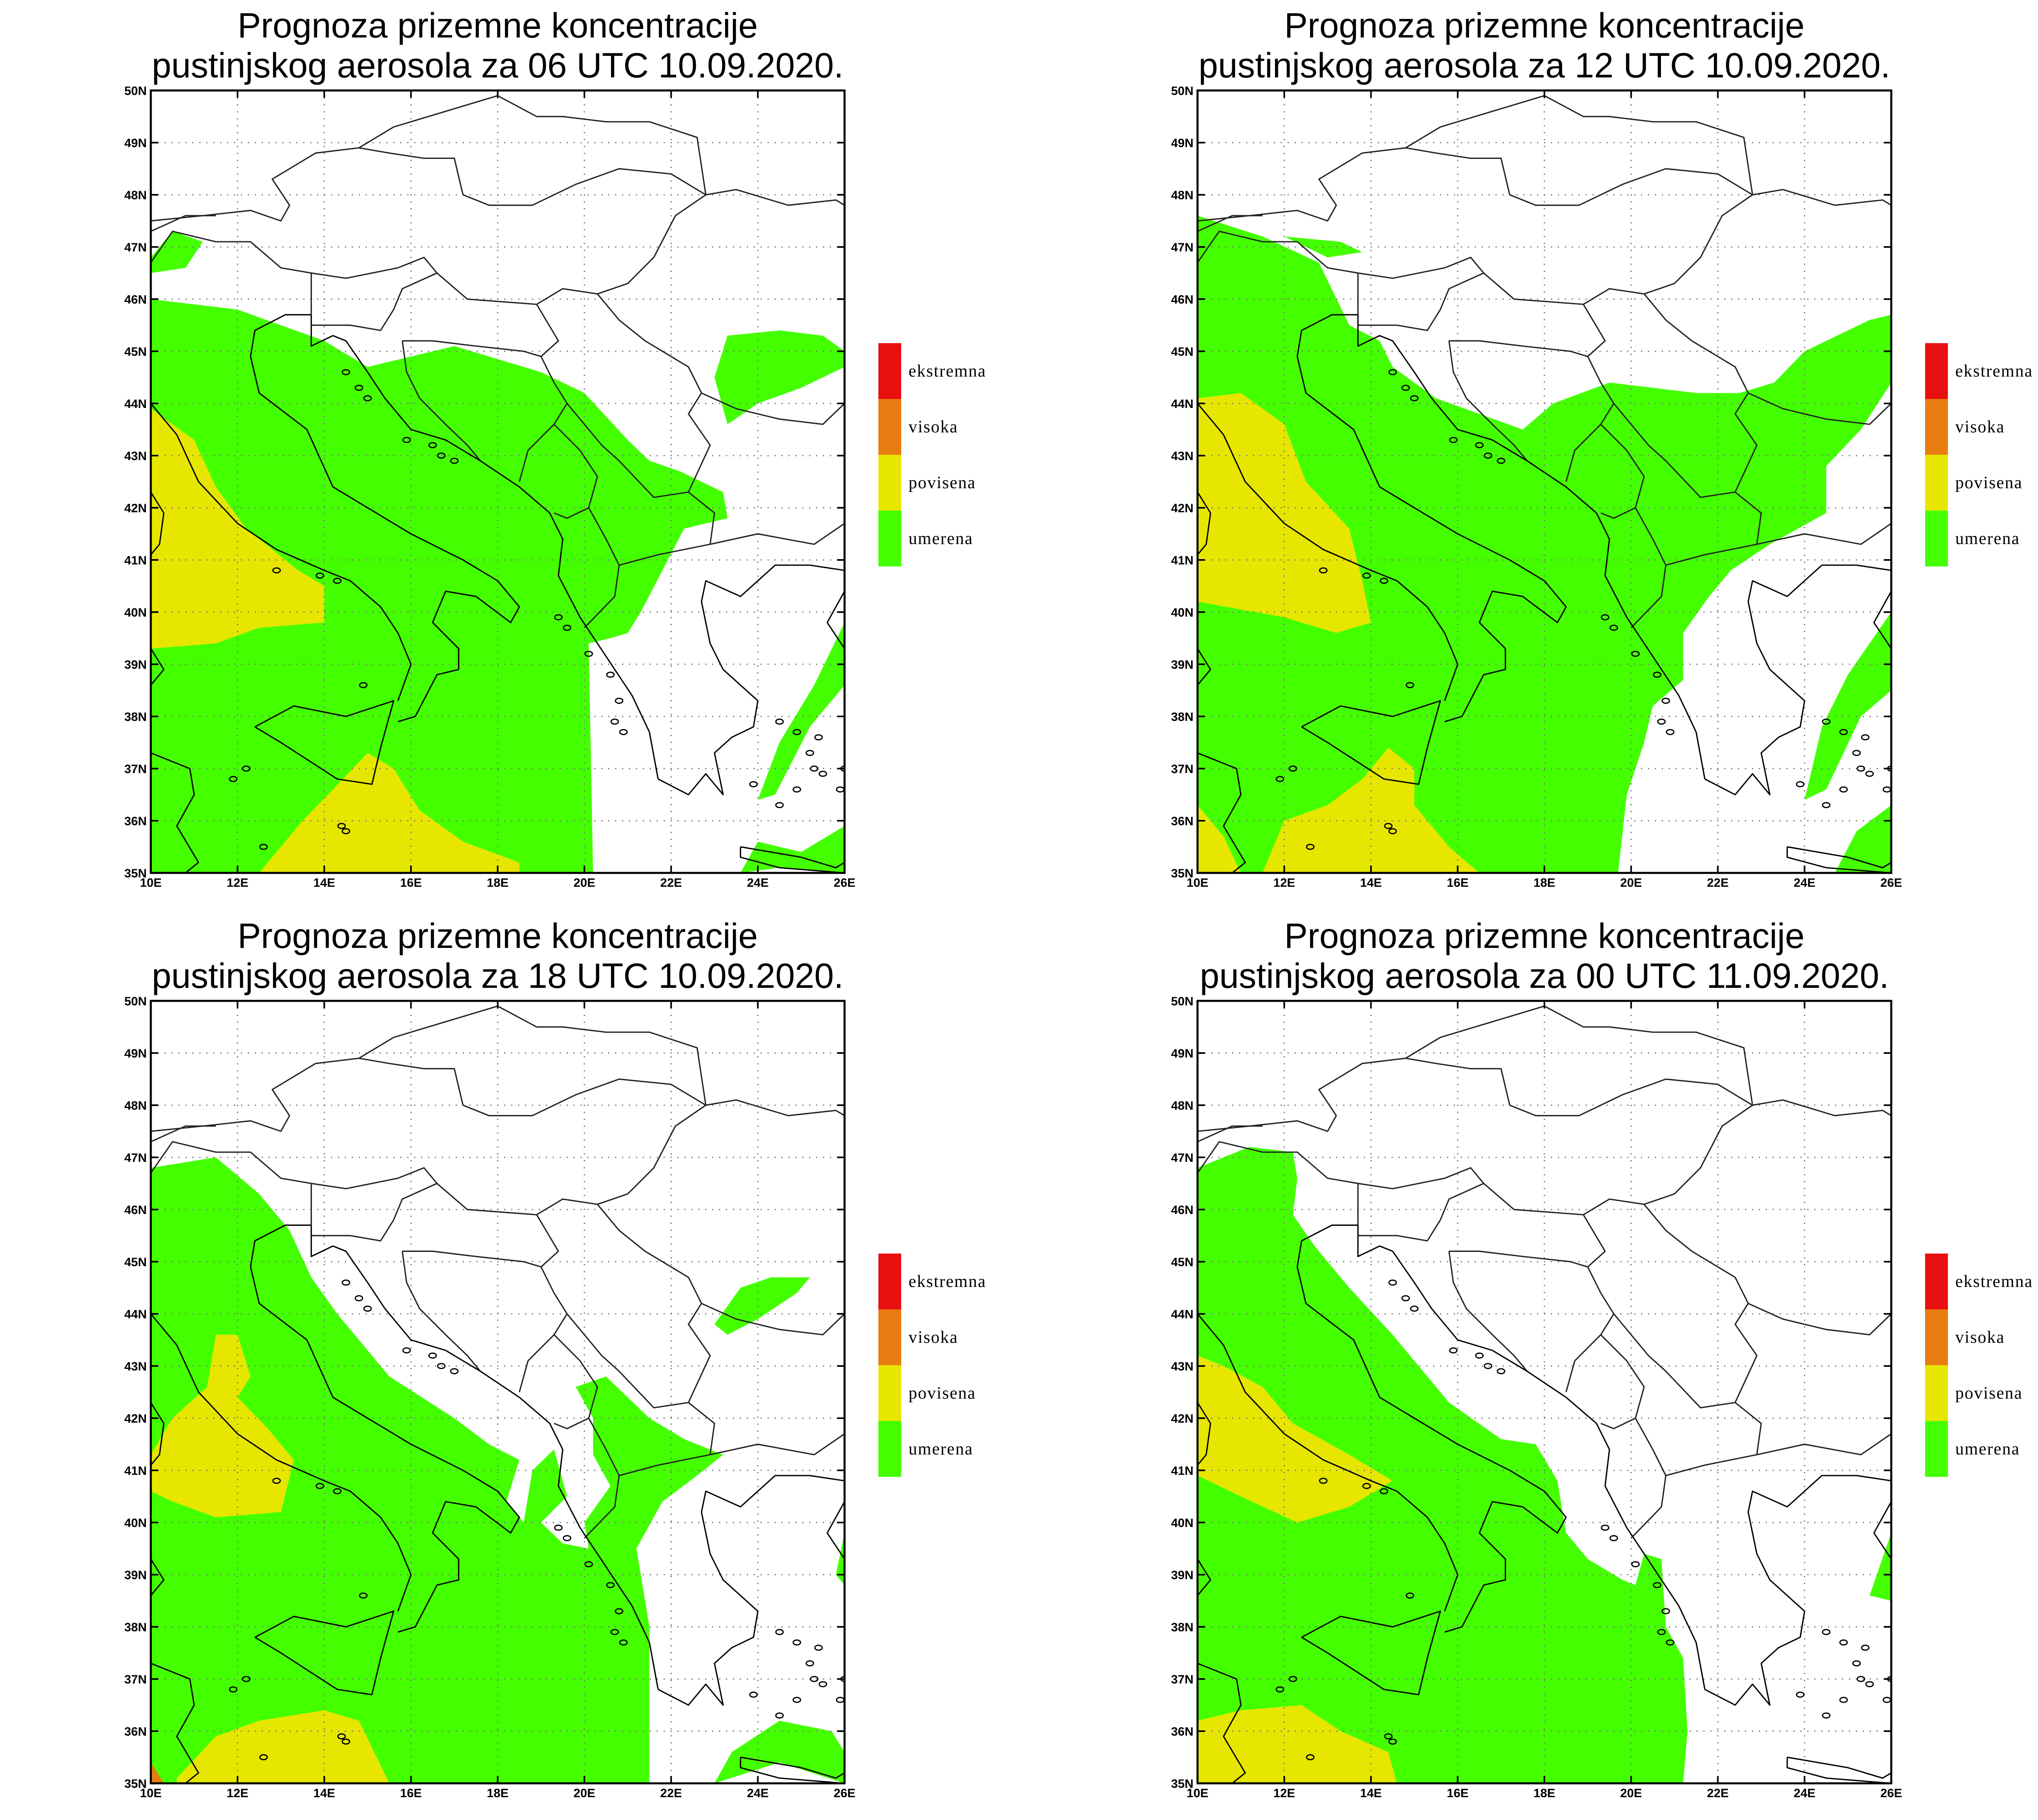  Describe the element at coordinates (845, 883) in the screenshot. I see `lon-label: 26E` at that location.